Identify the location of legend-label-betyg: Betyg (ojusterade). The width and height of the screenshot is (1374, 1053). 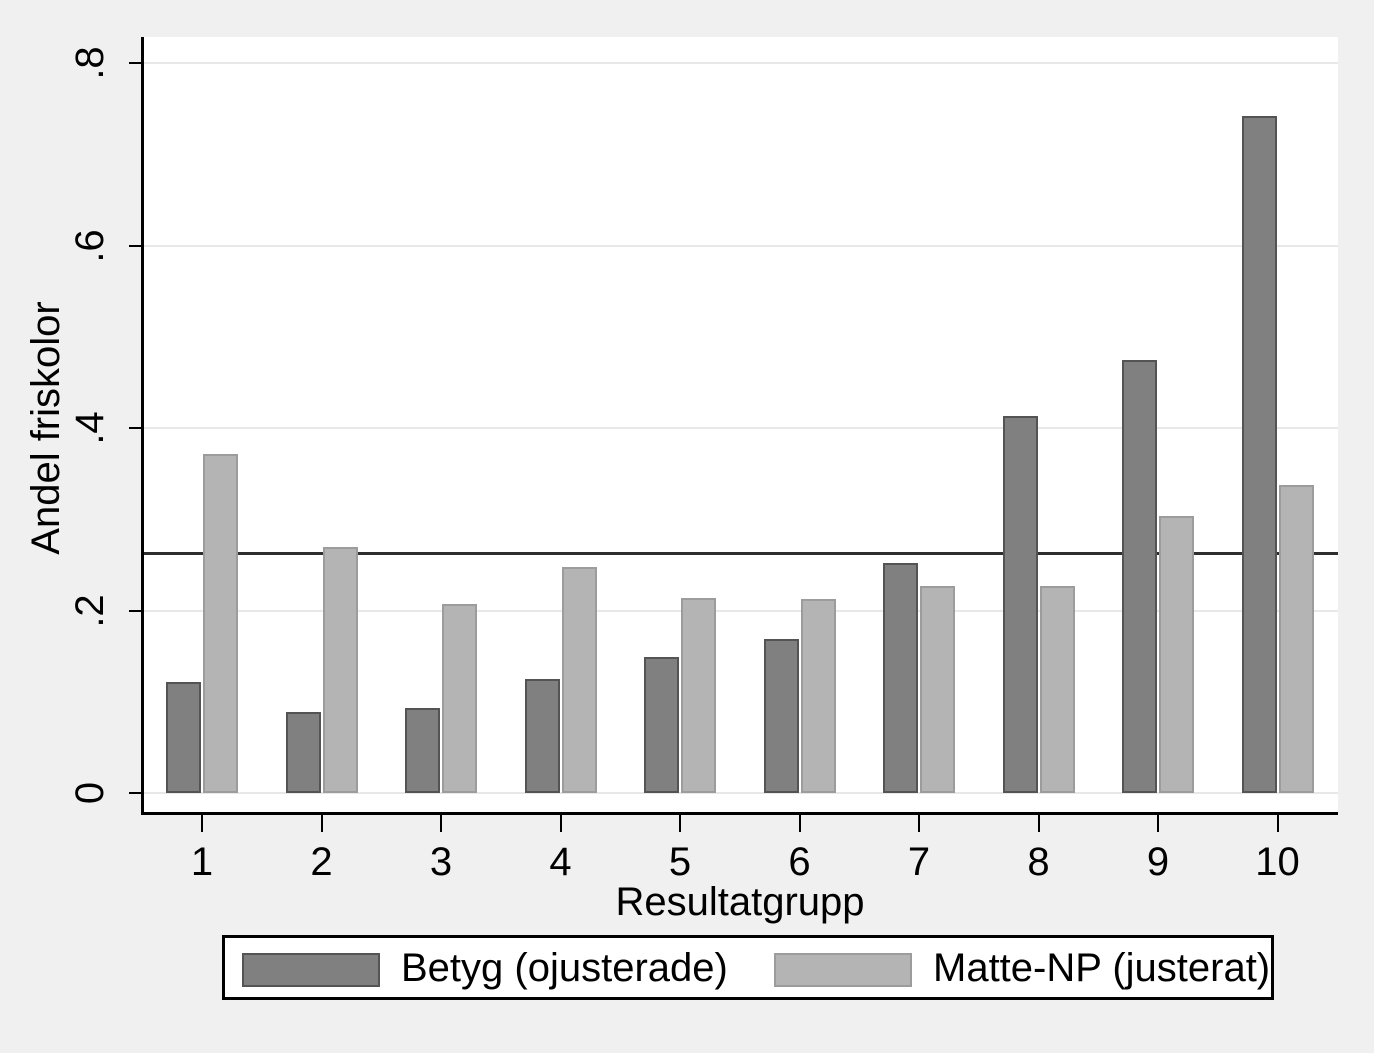
(564, 967).